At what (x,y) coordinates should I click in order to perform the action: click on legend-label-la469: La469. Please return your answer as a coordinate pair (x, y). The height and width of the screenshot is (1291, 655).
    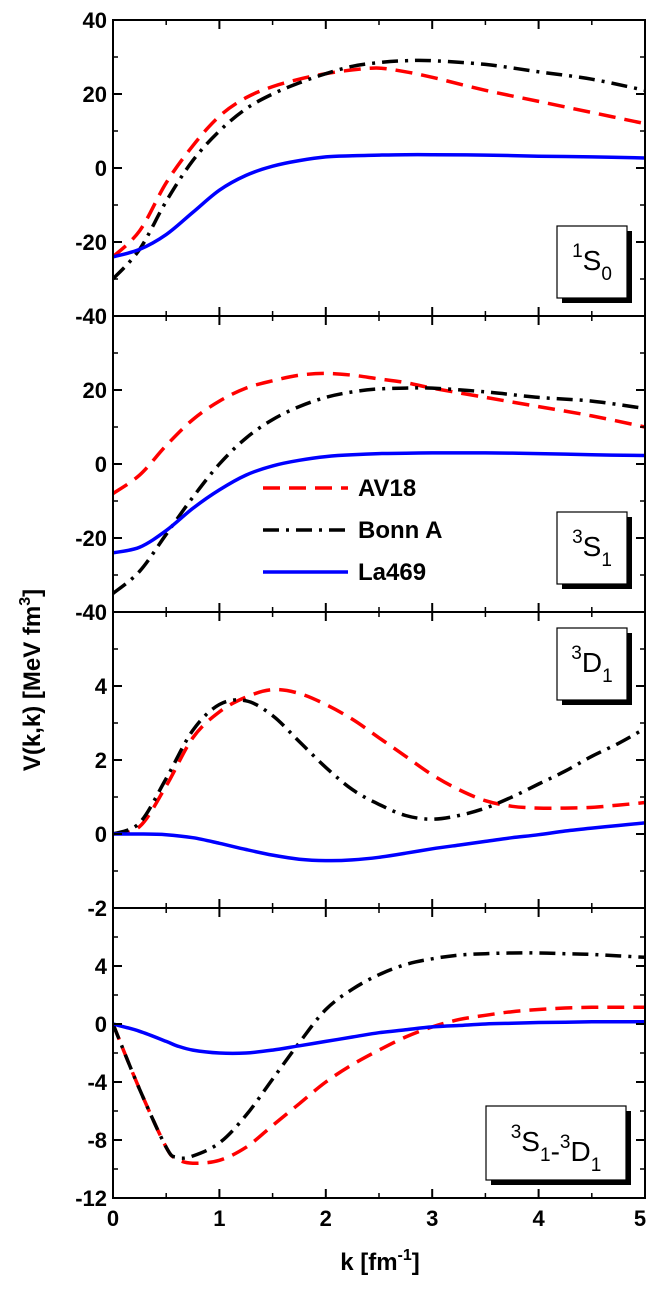
    Looking at the image, I should click on (392, 572).